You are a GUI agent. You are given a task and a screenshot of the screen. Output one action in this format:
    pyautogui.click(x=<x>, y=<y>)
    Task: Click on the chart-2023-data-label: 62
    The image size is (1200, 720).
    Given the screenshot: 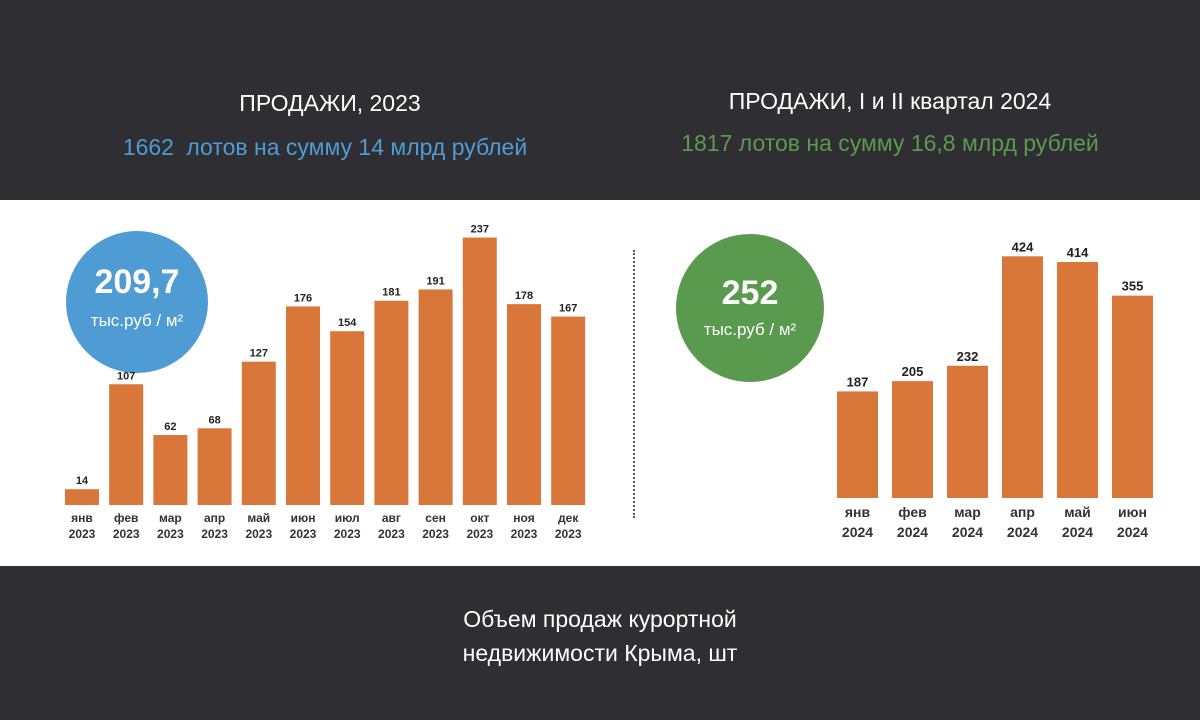 What is the action you would take?
    pyautogui.click(x=170, y=427)
    